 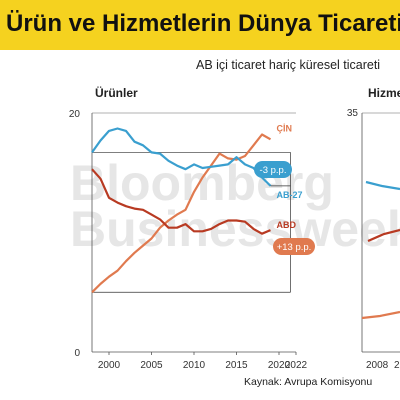 I want to click on annotation-badge-china, so click(x=294, y=246).